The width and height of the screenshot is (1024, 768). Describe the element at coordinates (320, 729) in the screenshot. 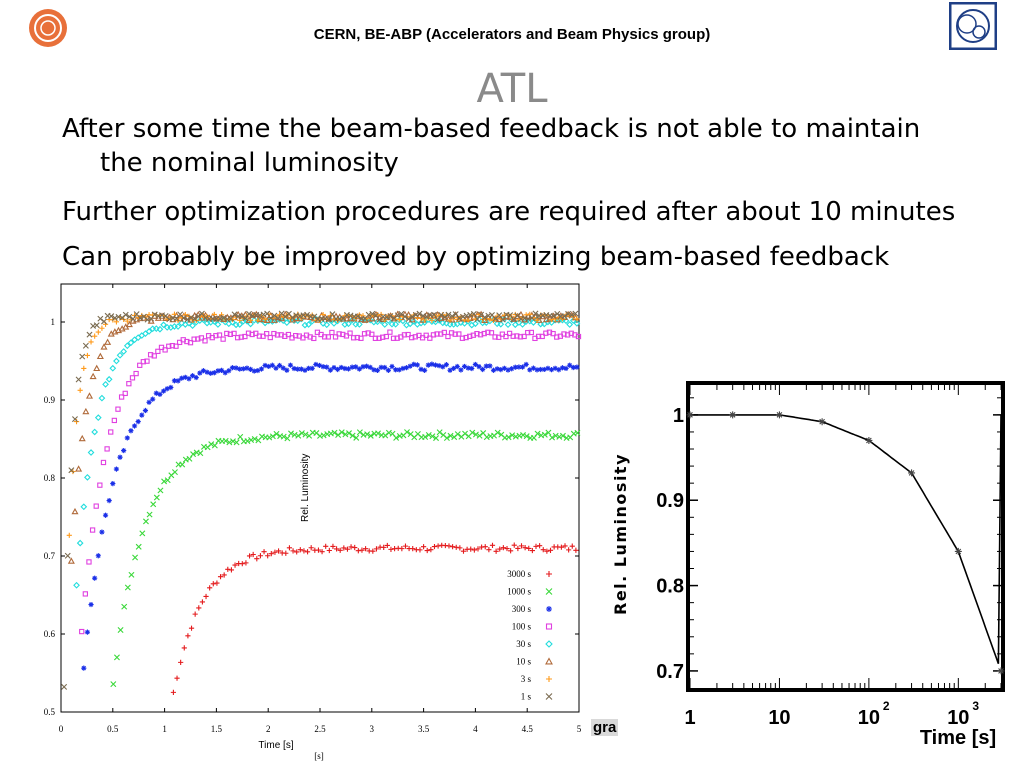

I see `x-tick-label: 2.5` at that location.